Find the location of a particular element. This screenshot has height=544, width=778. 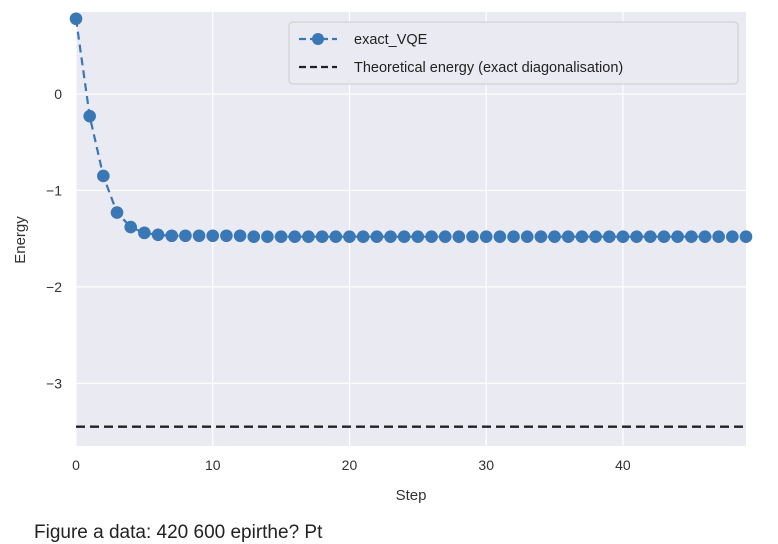

x-tick-label: 0 is located at coordinates (76, 465).